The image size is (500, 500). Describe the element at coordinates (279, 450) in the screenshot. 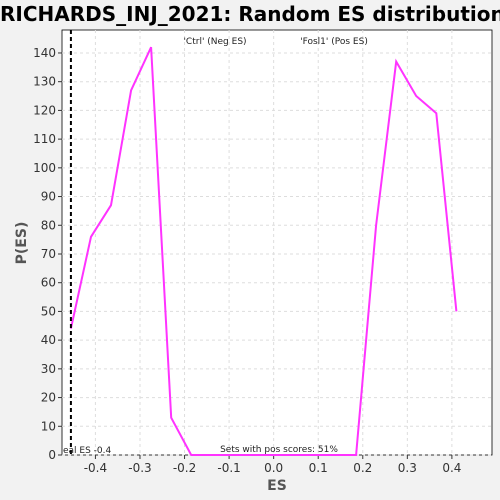

I see `pos-scores-note: Sets with pos scores: 51%` at that location.